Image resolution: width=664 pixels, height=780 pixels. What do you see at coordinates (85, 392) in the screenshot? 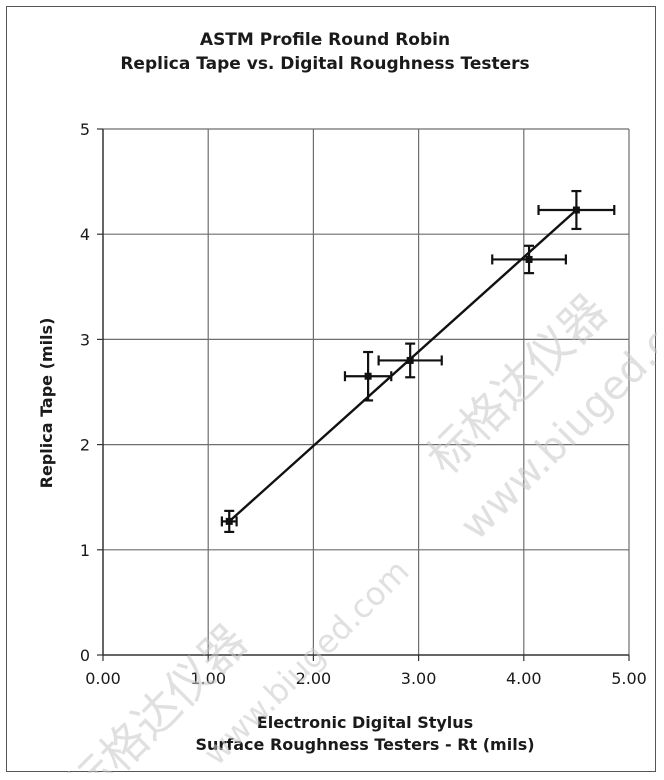
I see `y-tick-labels: 0 1 2 3 4 5` at bounding box center [85, 392].